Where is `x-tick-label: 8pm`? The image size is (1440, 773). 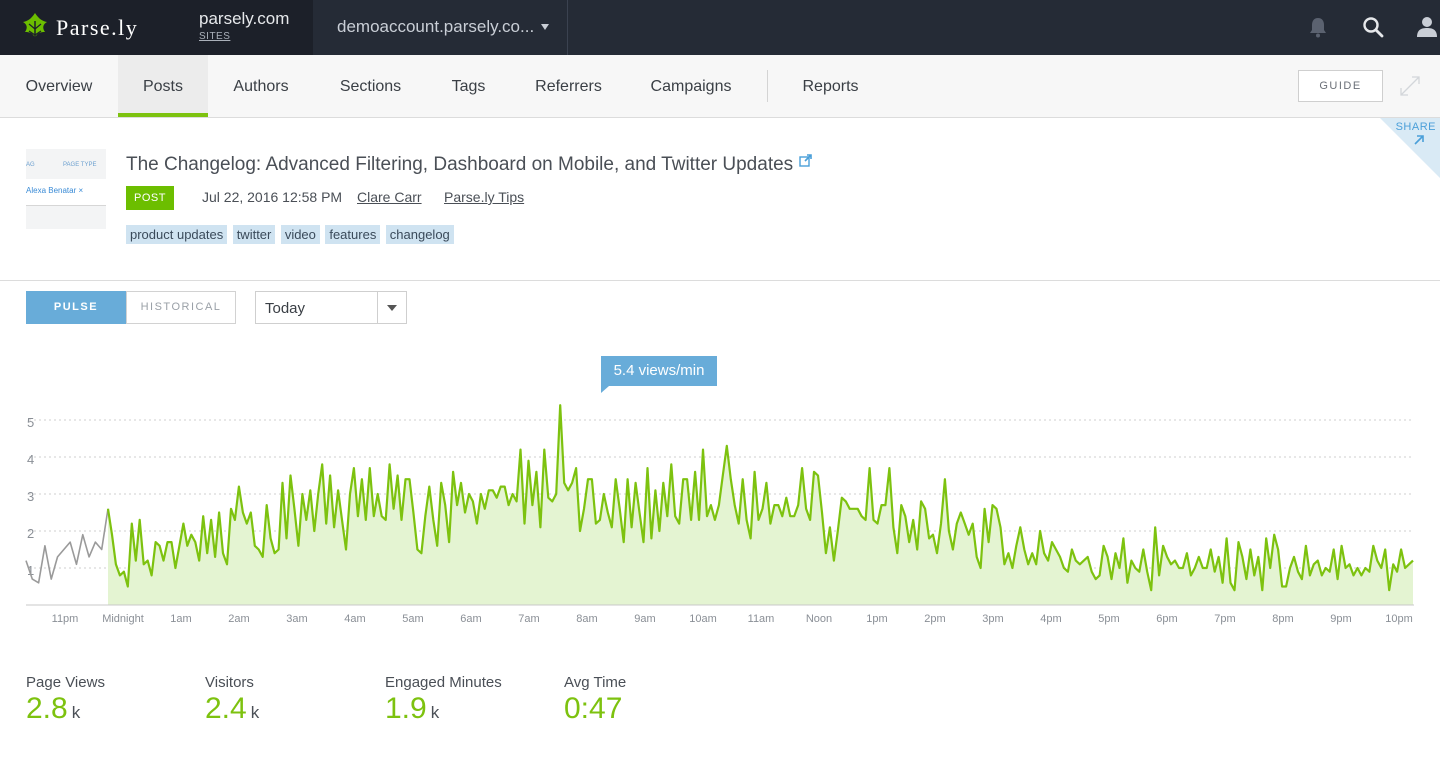 x-tick-label: 8pm is located at coordinates (1282, 619).